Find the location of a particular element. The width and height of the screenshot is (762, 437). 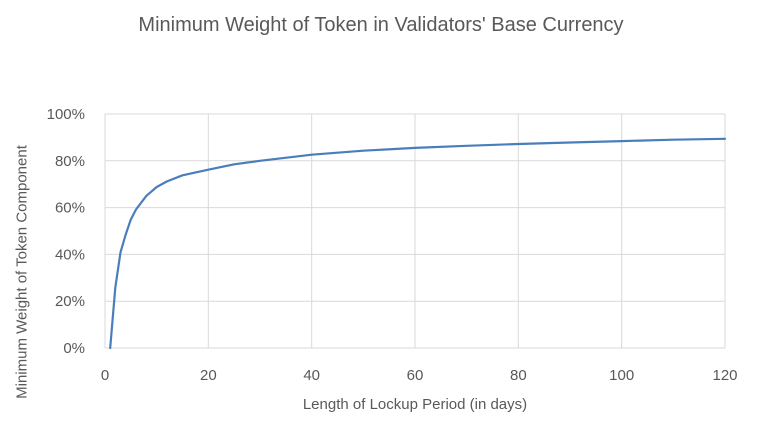

x-tick-label: 20 is located at coordinates (208, 375).